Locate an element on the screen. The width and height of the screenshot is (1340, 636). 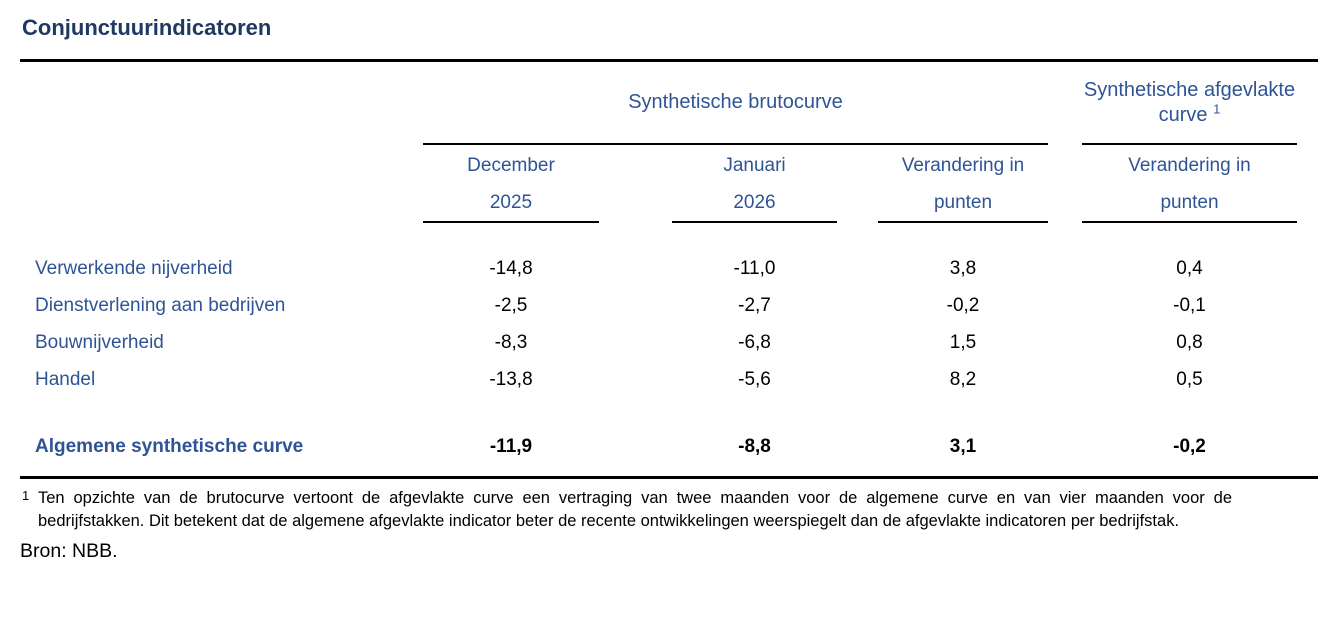
footnote-marker: 1 is located at coordinates (26, 495).